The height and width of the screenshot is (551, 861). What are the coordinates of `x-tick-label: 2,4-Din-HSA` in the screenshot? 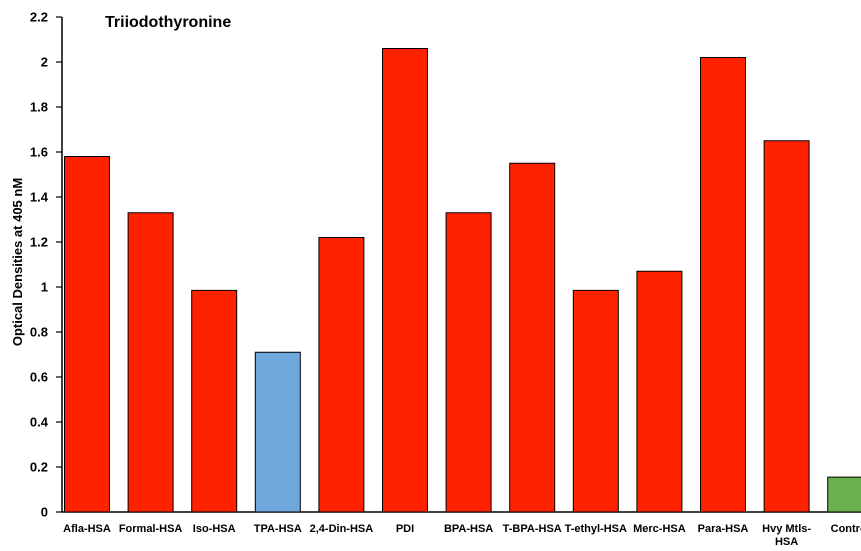 It's located at (342, 529).